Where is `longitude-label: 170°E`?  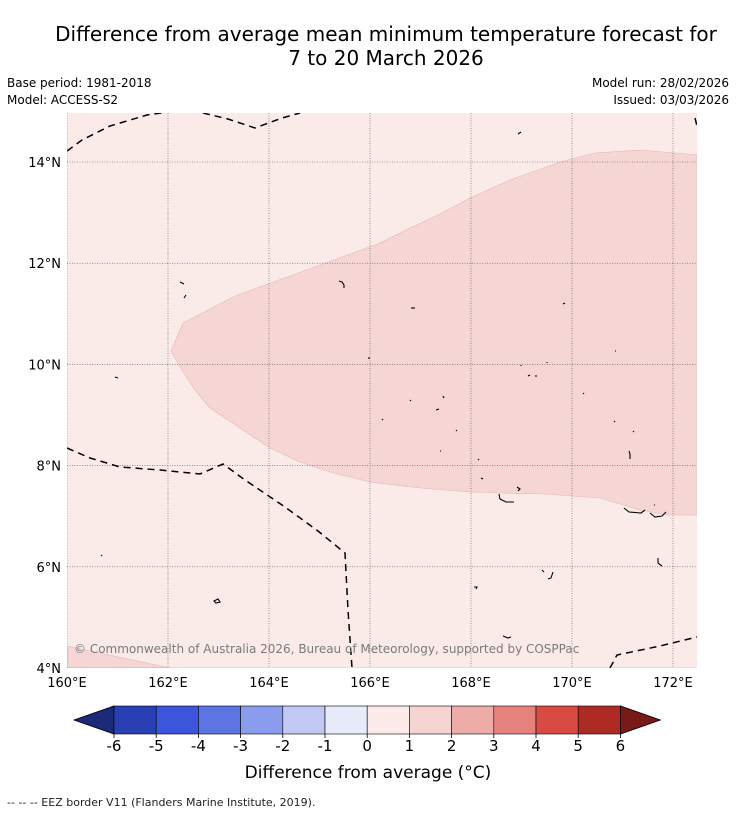 longitude-label: 170°E is located at coordinates (572, 683).